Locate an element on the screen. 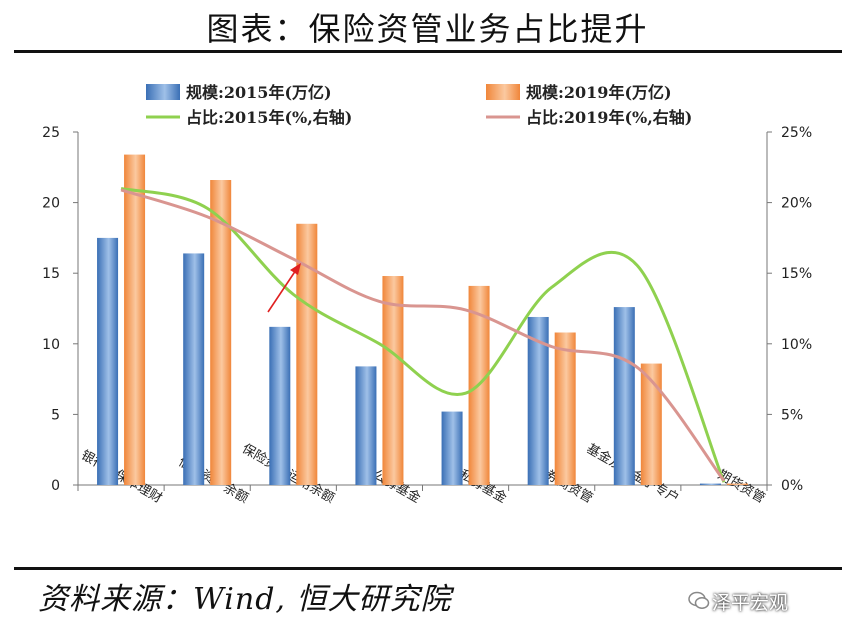 The image size is (855, 638). annotation-arrow-head is located at coordinates (295, 269).